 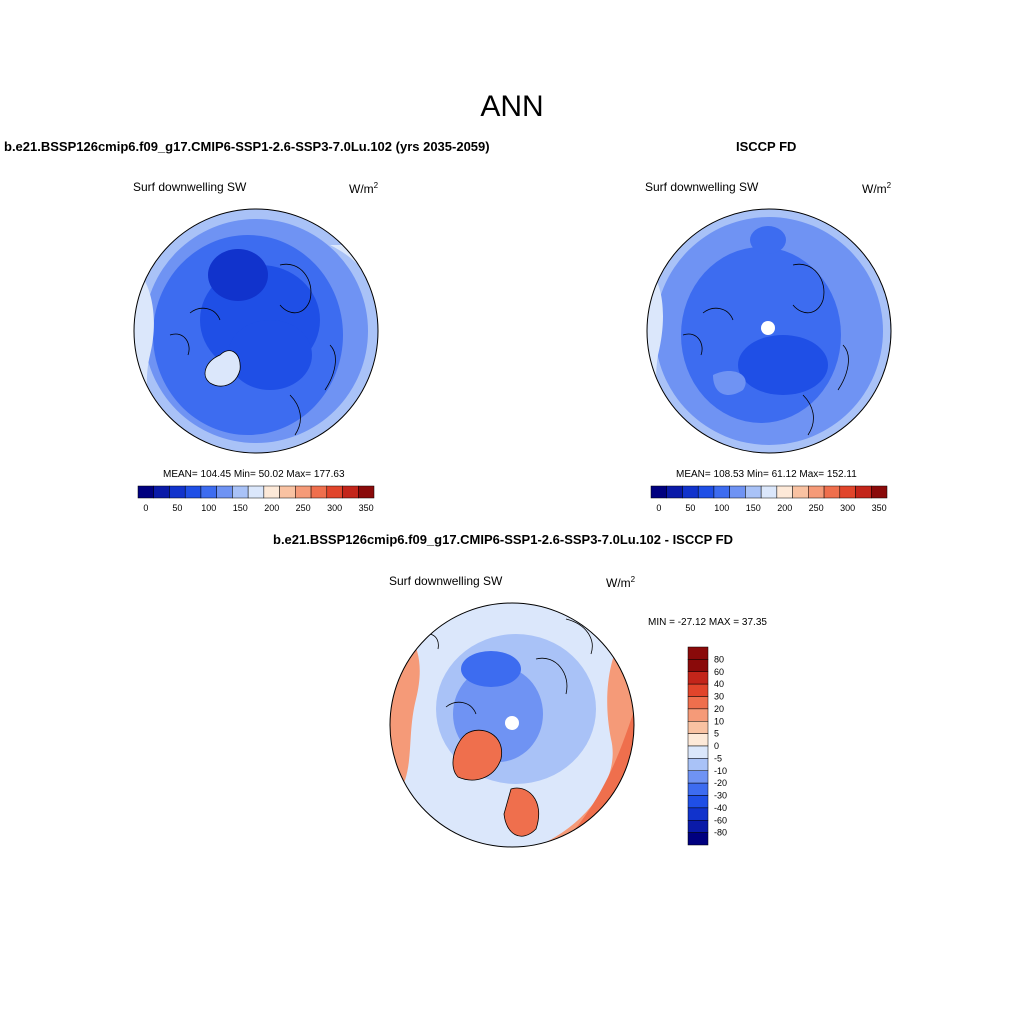 What do you see at coordinates (718, 758) in the screenshot?
I see `panel-3-colorbar-tick-label: -5` at bounding box center [718, 758].